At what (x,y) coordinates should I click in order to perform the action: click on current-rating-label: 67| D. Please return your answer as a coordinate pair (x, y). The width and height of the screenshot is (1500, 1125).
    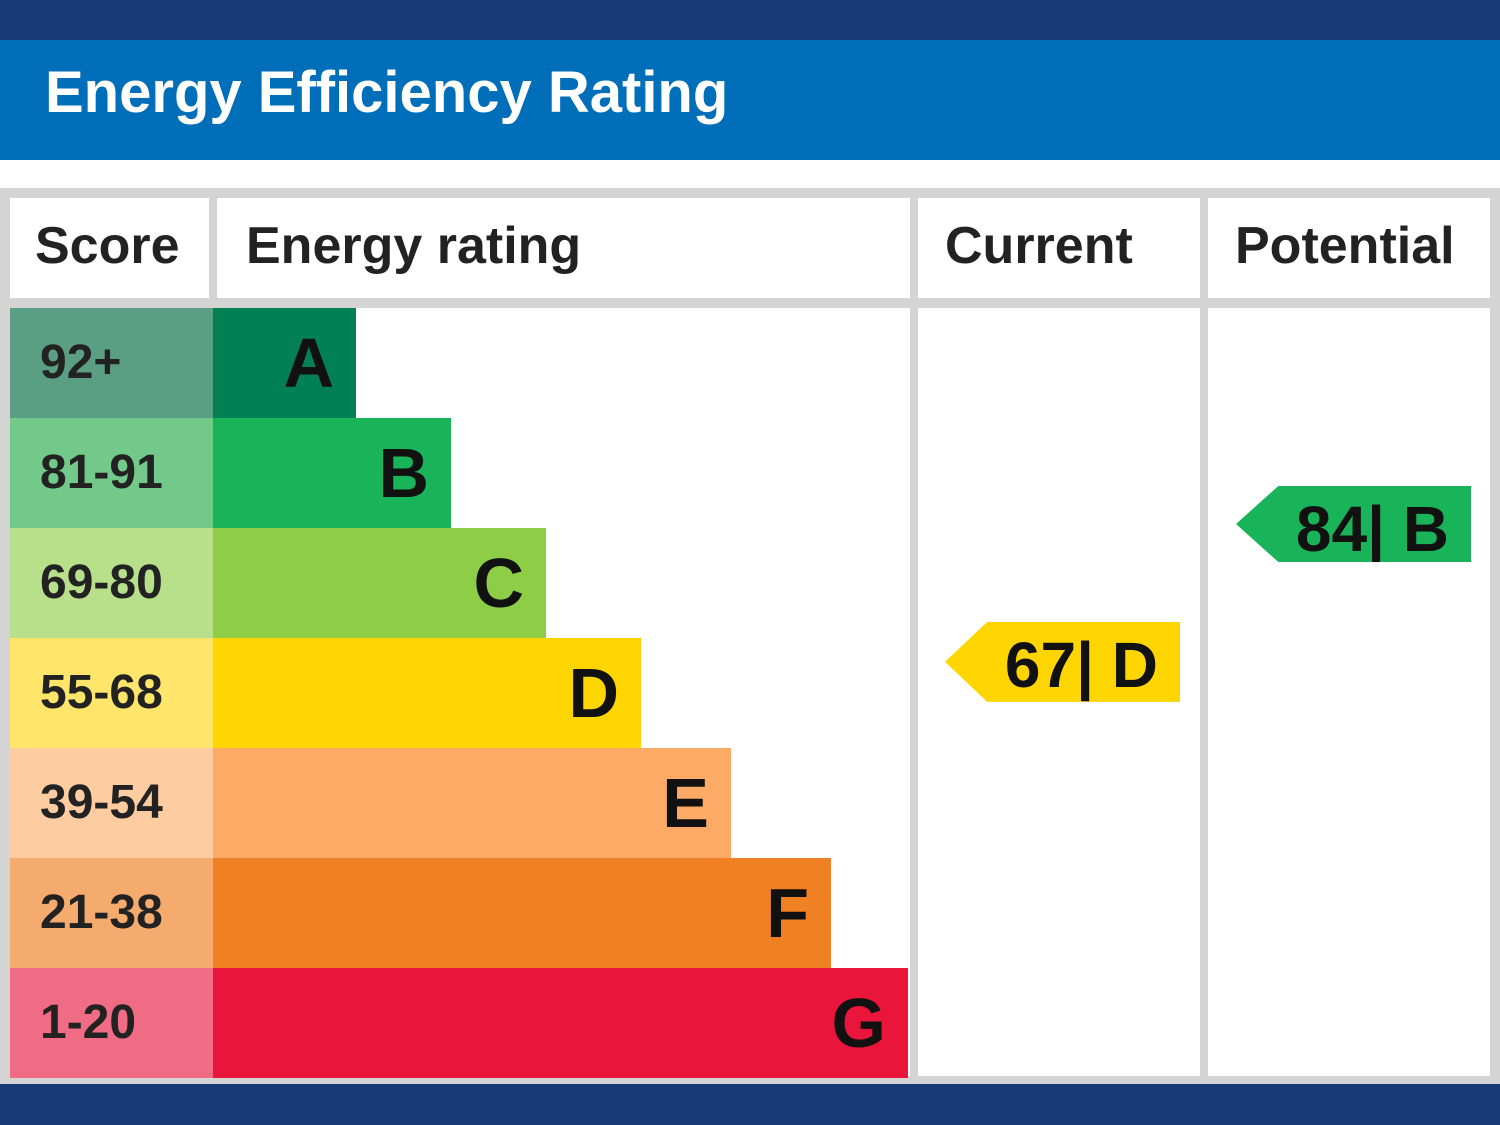
    Looking at the image, I should click on (1081, 664).